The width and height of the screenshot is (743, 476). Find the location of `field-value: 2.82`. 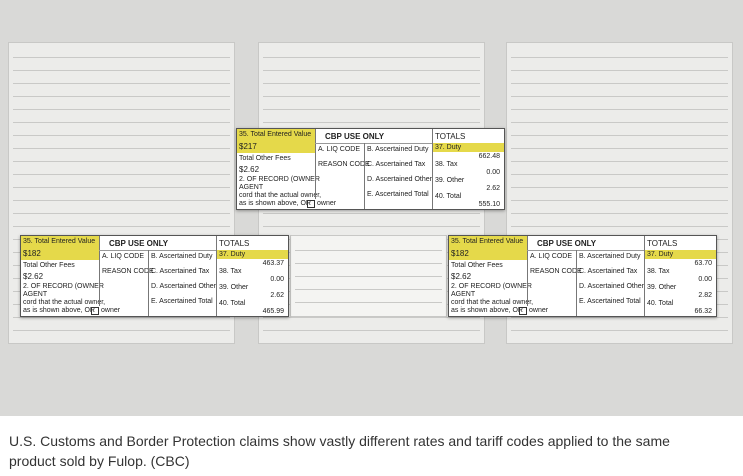

field-value: 2.82 is located at coordinates (705, 295).